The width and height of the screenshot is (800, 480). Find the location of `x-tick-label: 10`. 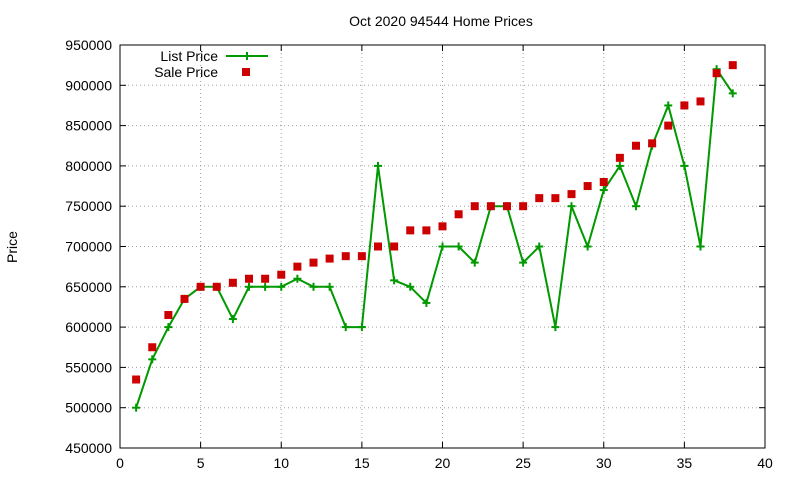

x-tick-label: 10 is located at coordinates (281, 463).